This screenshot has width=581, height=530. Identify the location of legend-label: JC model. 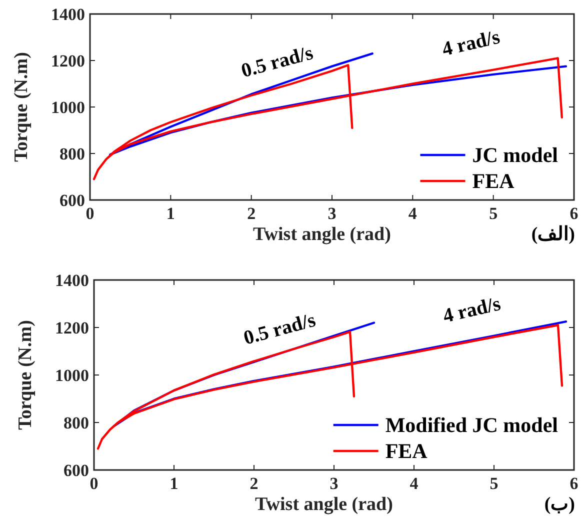
(515, 155).